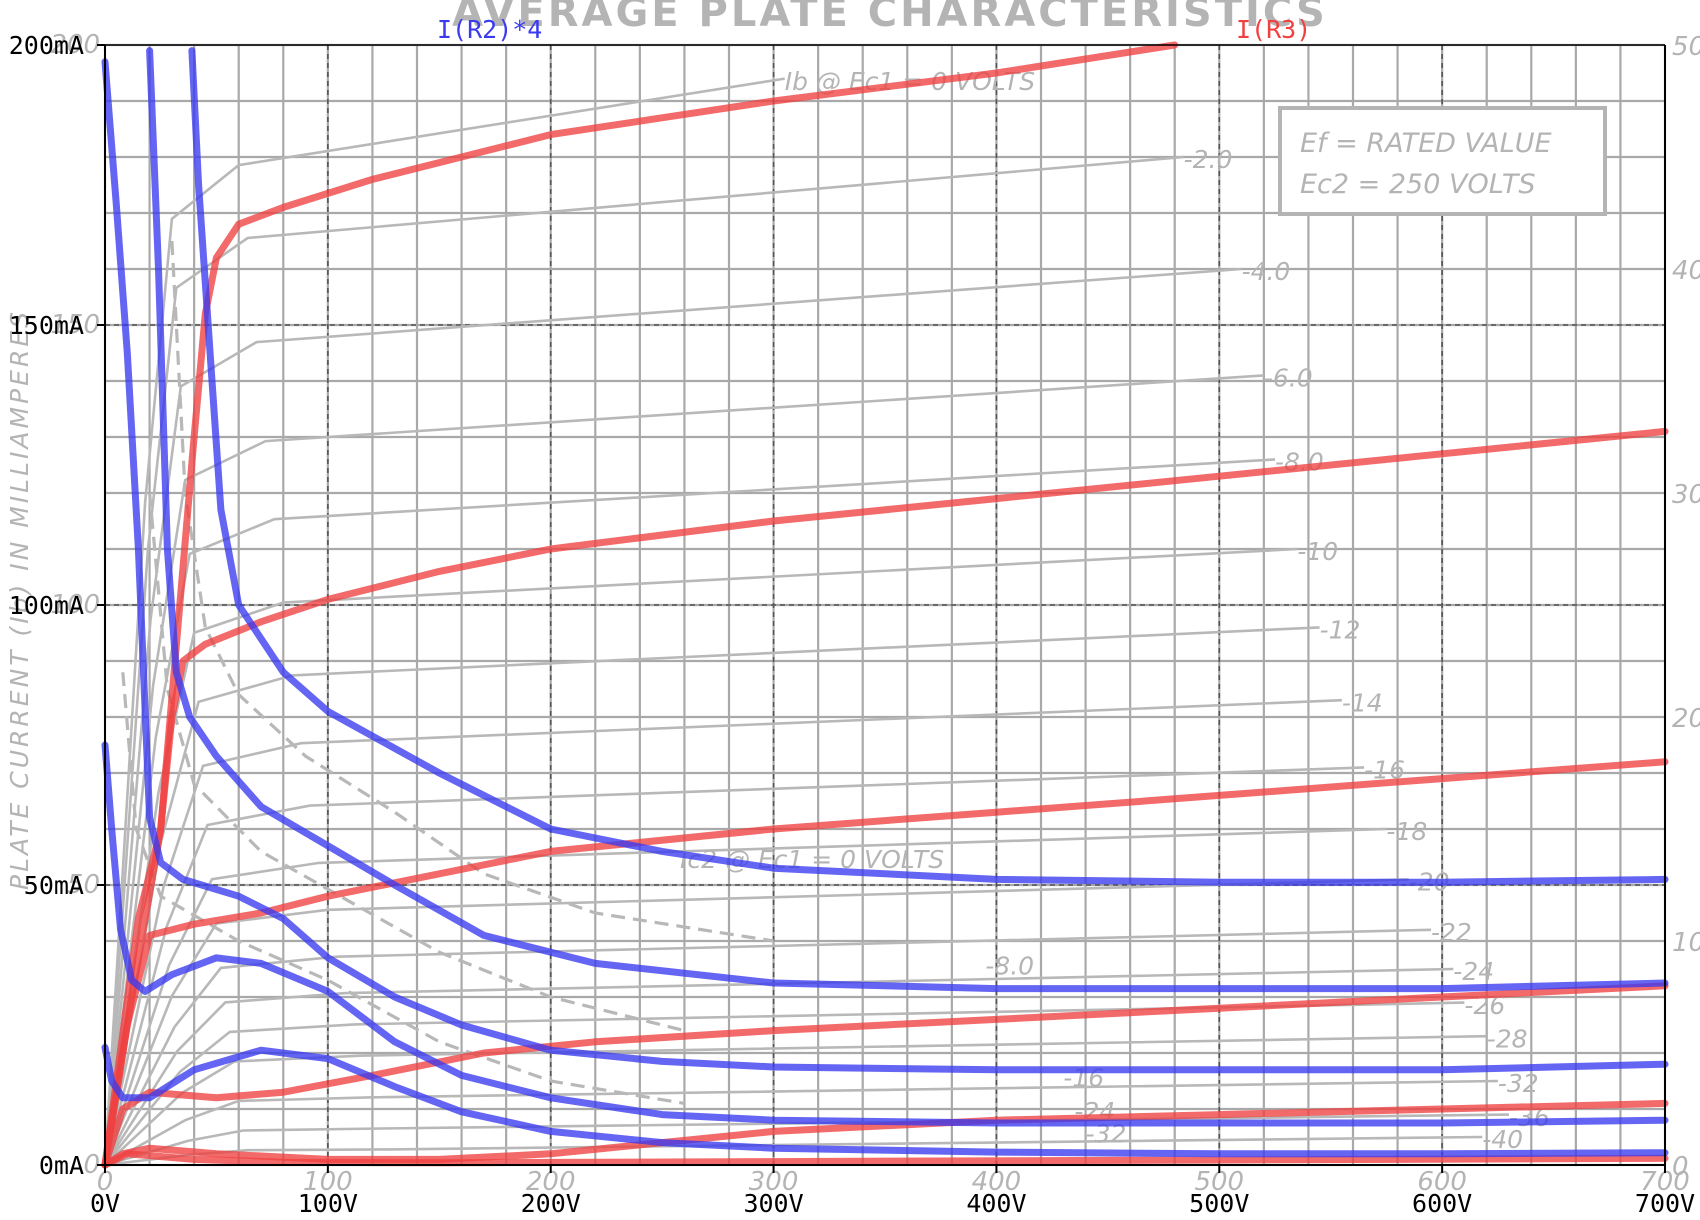 The width and height of the screenshot is (1700, 1220). I want to click on x-tick-label: 700V, so click(1665, 1203).